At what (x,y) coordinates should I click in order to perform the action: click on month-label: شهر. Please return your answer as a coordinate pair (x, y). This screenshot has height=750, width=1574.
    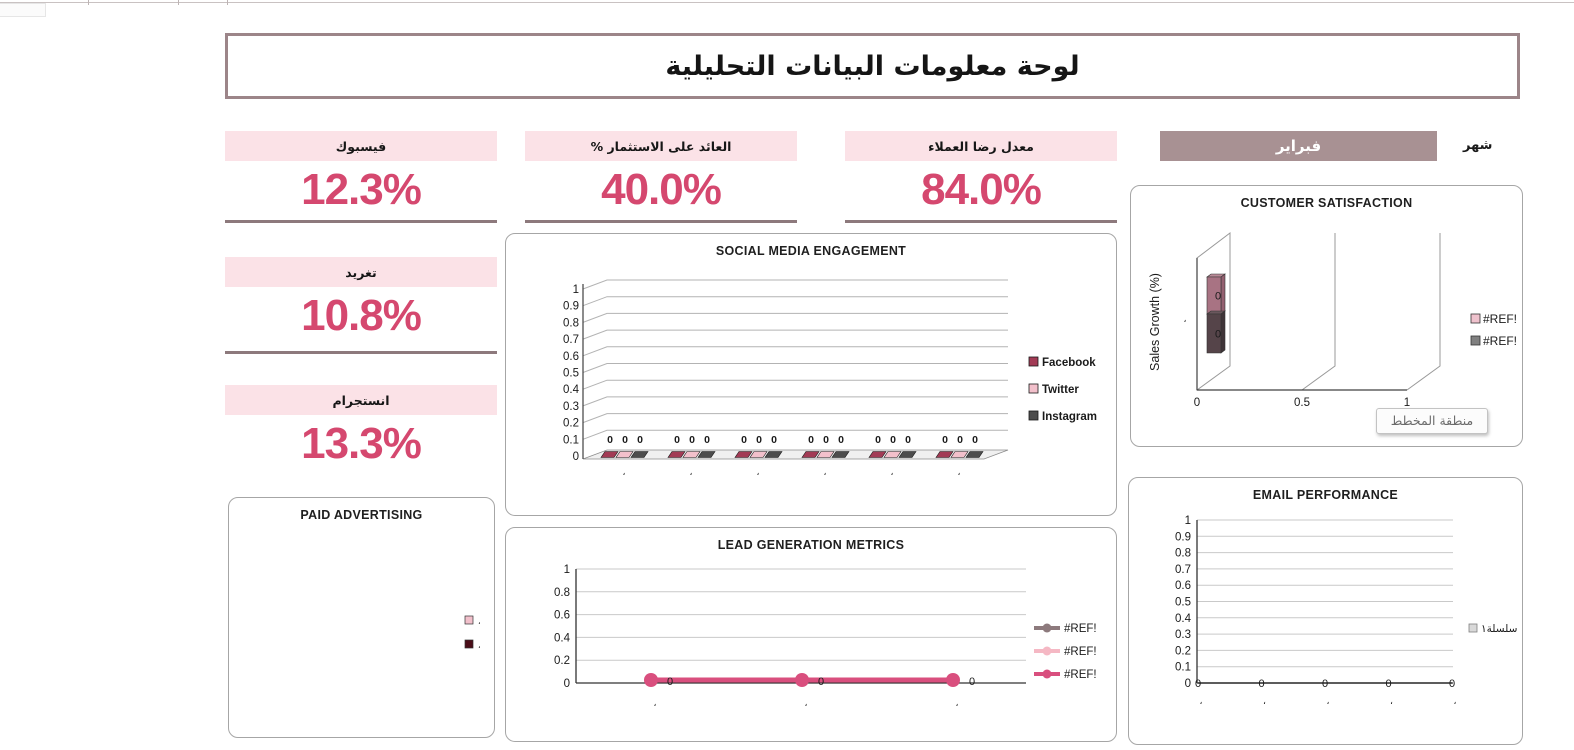
    Looking at the image, I should click on (1478, 145).